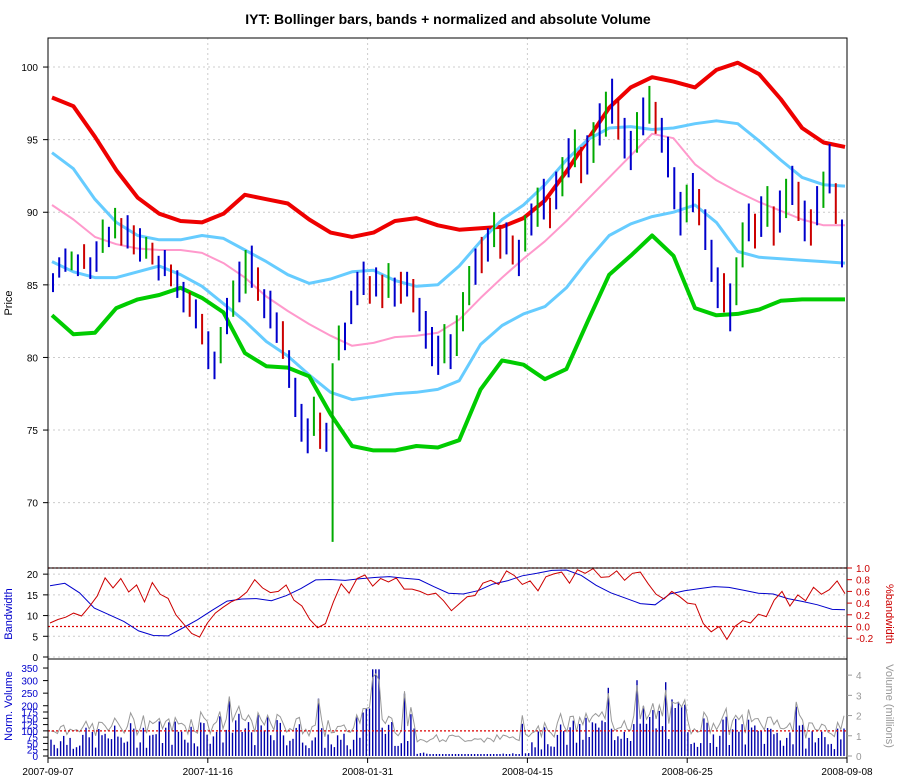  I want to click on bandwidth-tick-label: 10, so click(33, 617).